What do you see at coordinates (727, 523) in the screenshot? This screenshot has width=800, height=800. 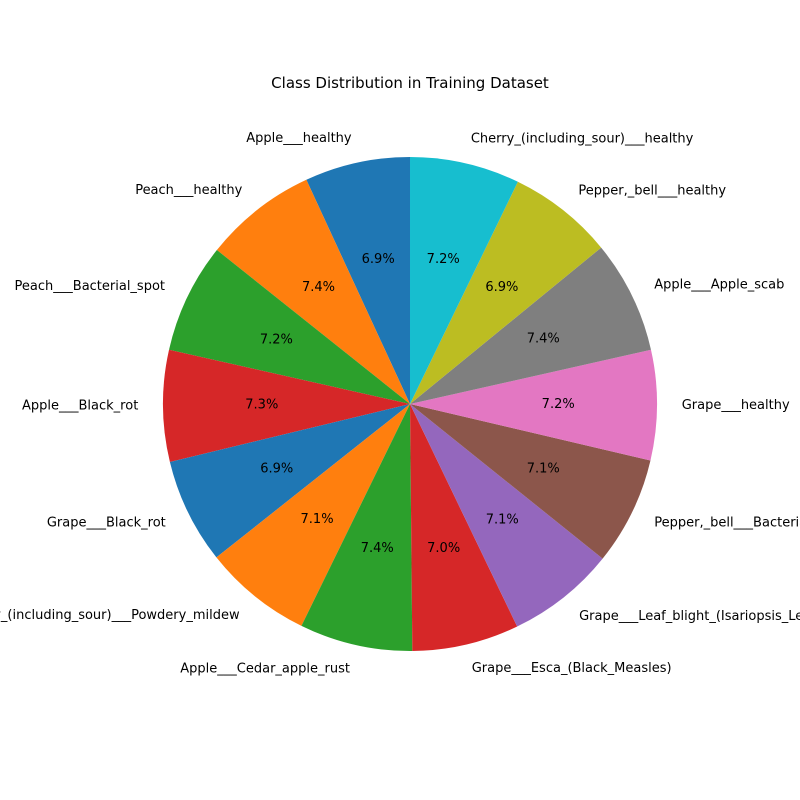 I see `slice-label: Pepper,_bell___Bacterial_spot` at bounding box center [727, 523].